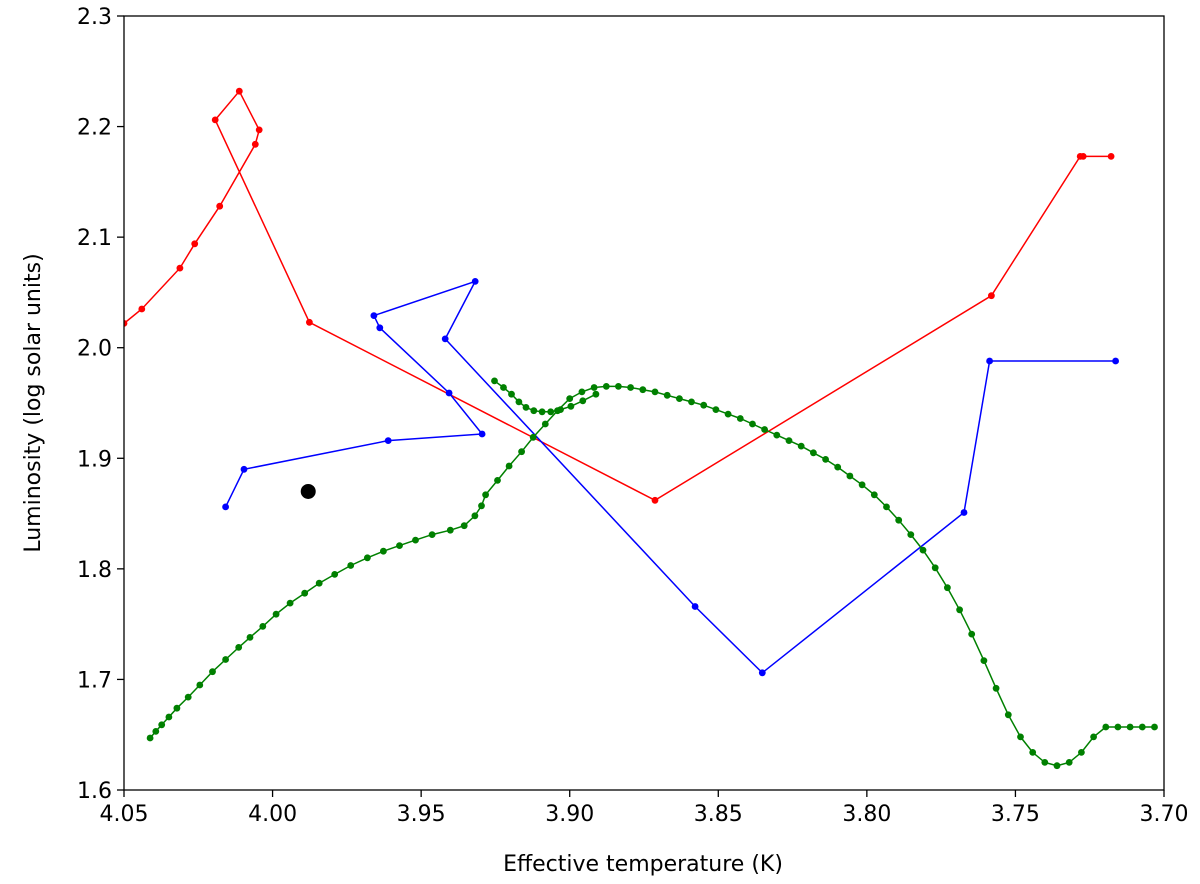 This screenshot has height=884, width=1200. I want to click on x-tick-label: 3.95, so click(421, 814).